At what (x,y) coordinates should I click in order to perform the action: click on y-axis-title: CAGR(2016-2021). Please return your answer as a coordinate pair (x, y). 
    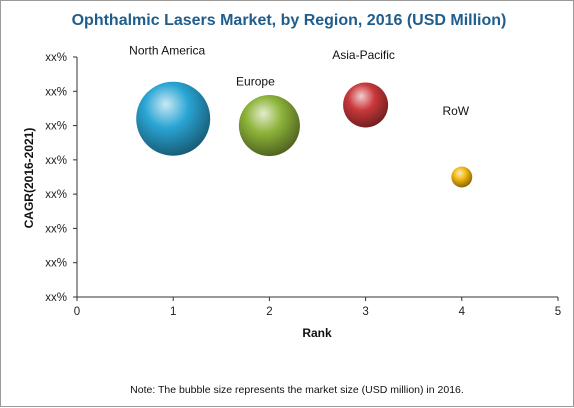
    Looking at the image, I should click on (29, 178).